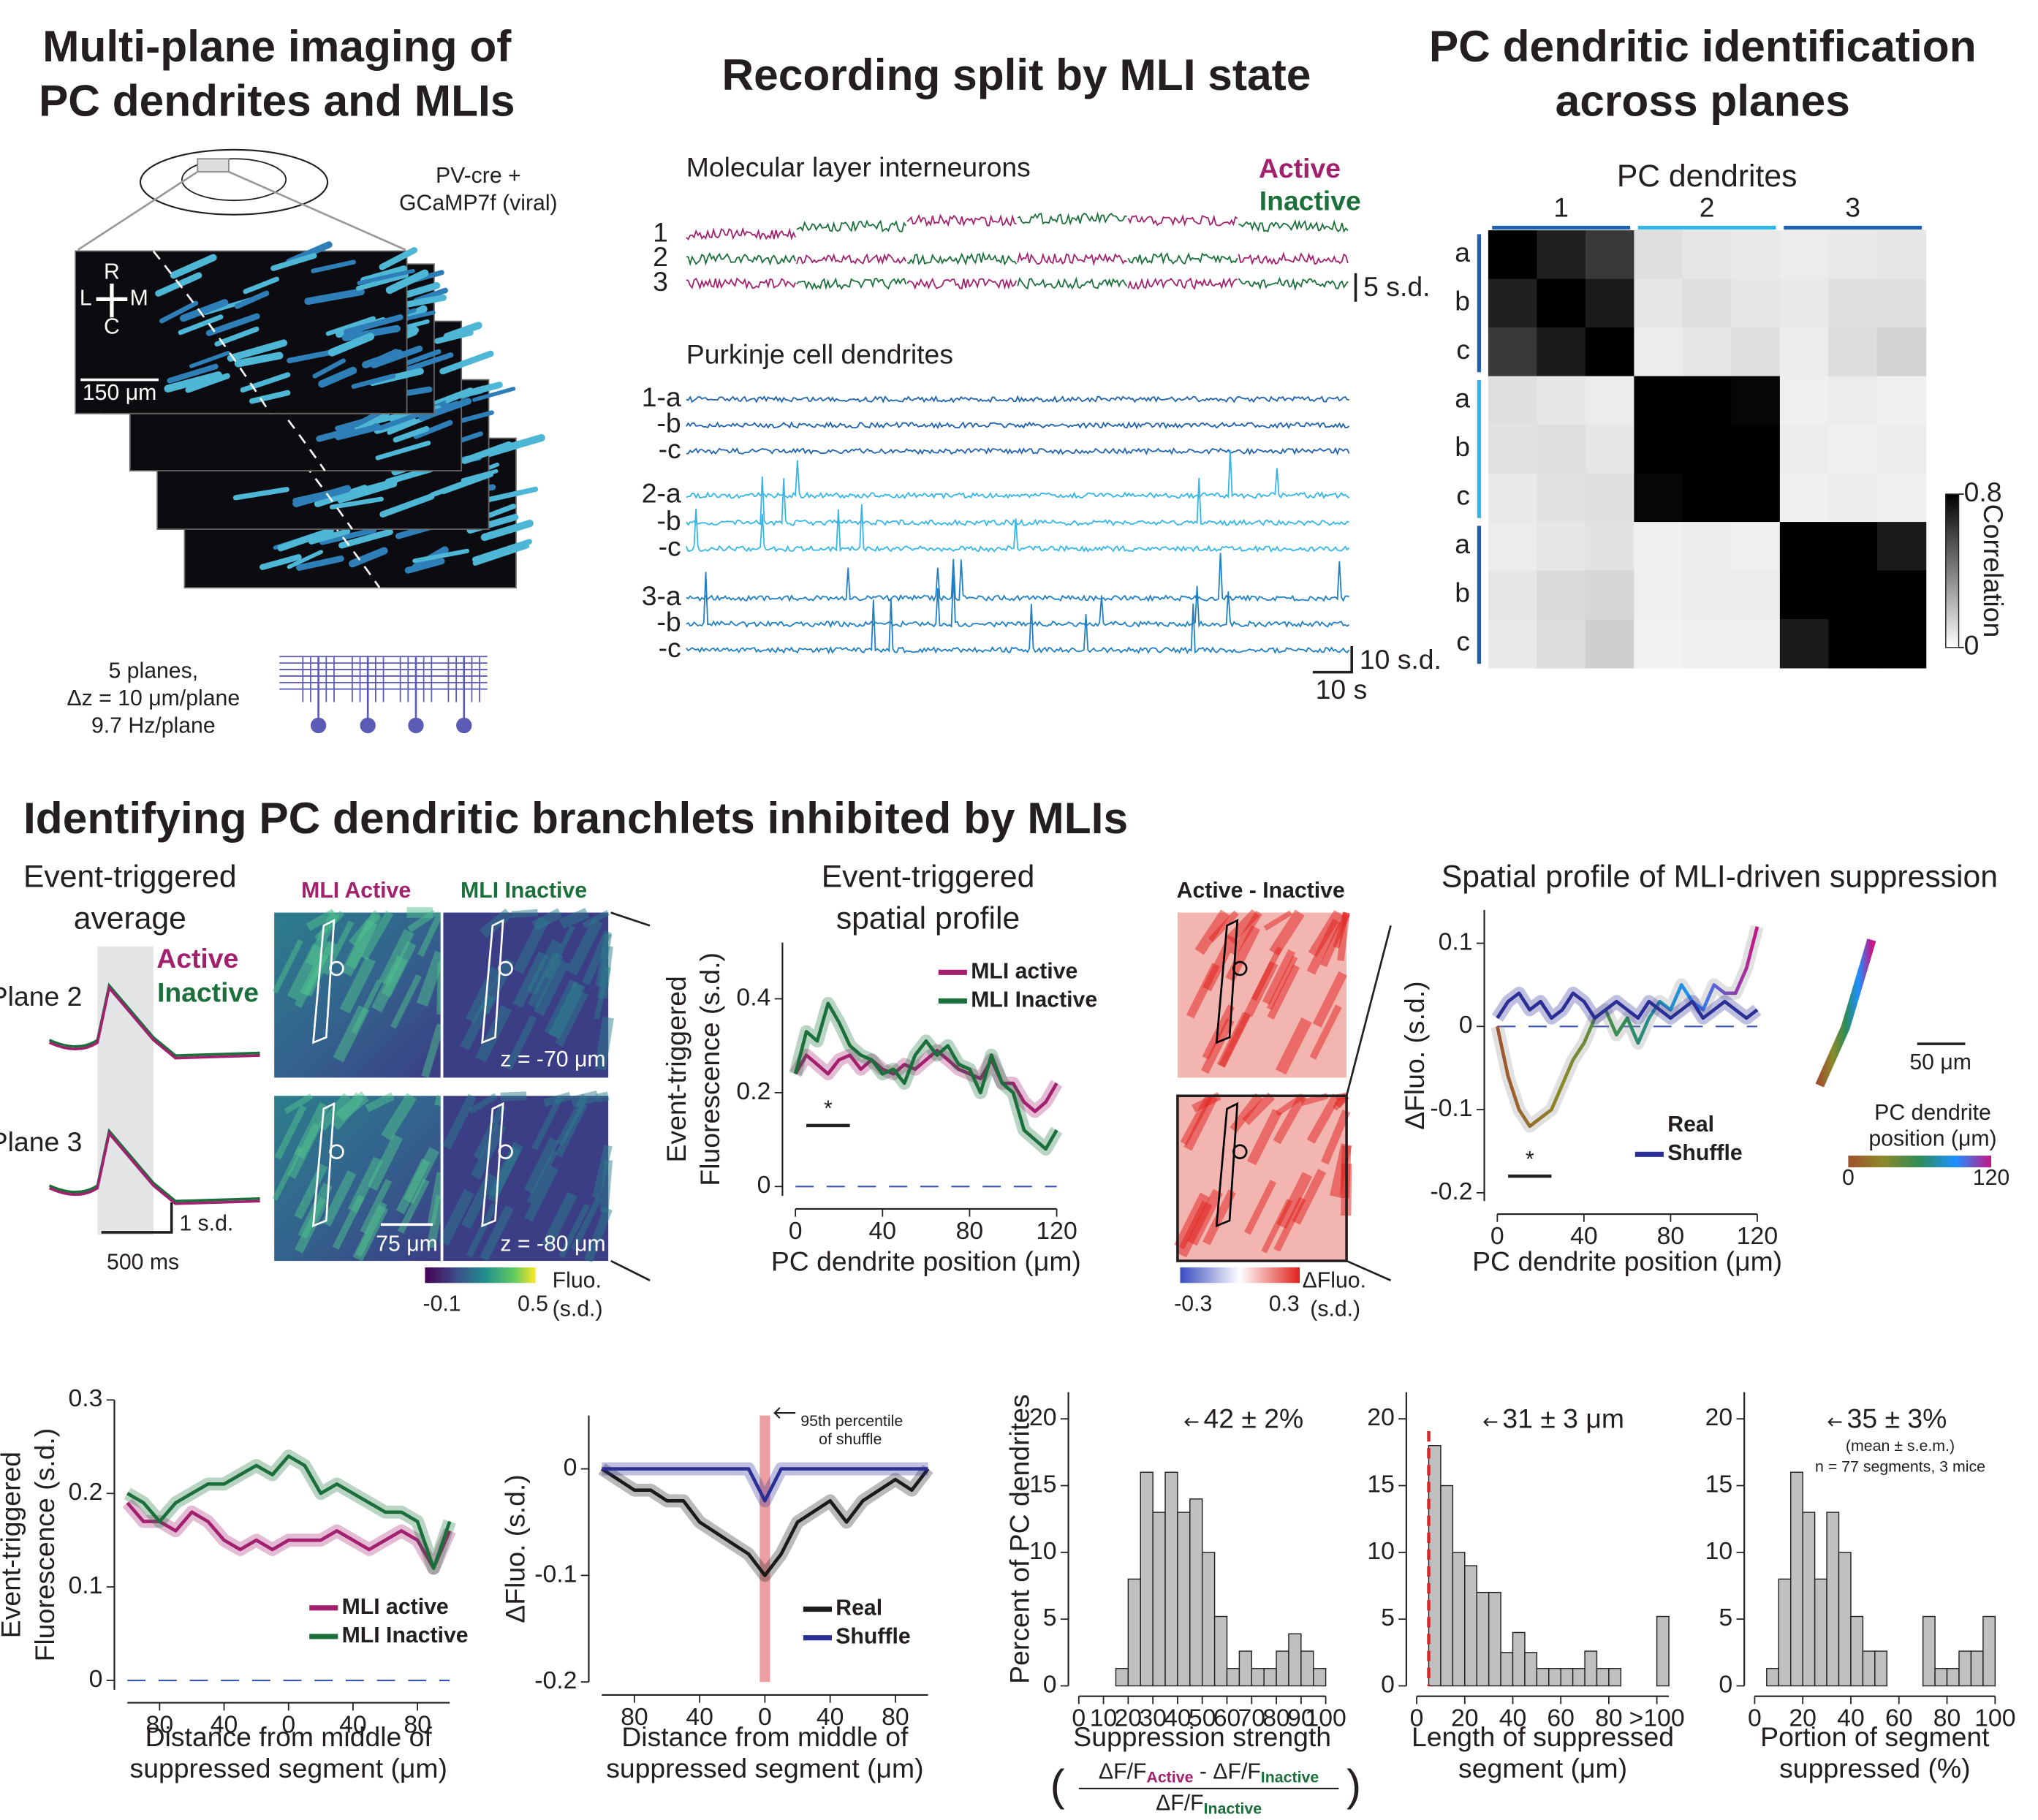  Describe the element at coordinates (660, 256) in the screenshot. I see `row-label: 2` at that location.